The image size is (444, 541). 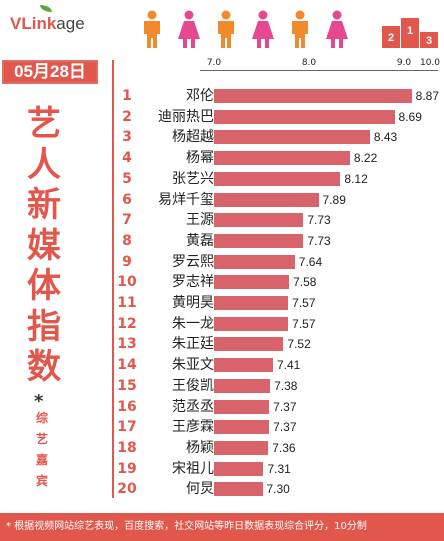 I want to click on rank-number: 9, so click(x=127, y=261).